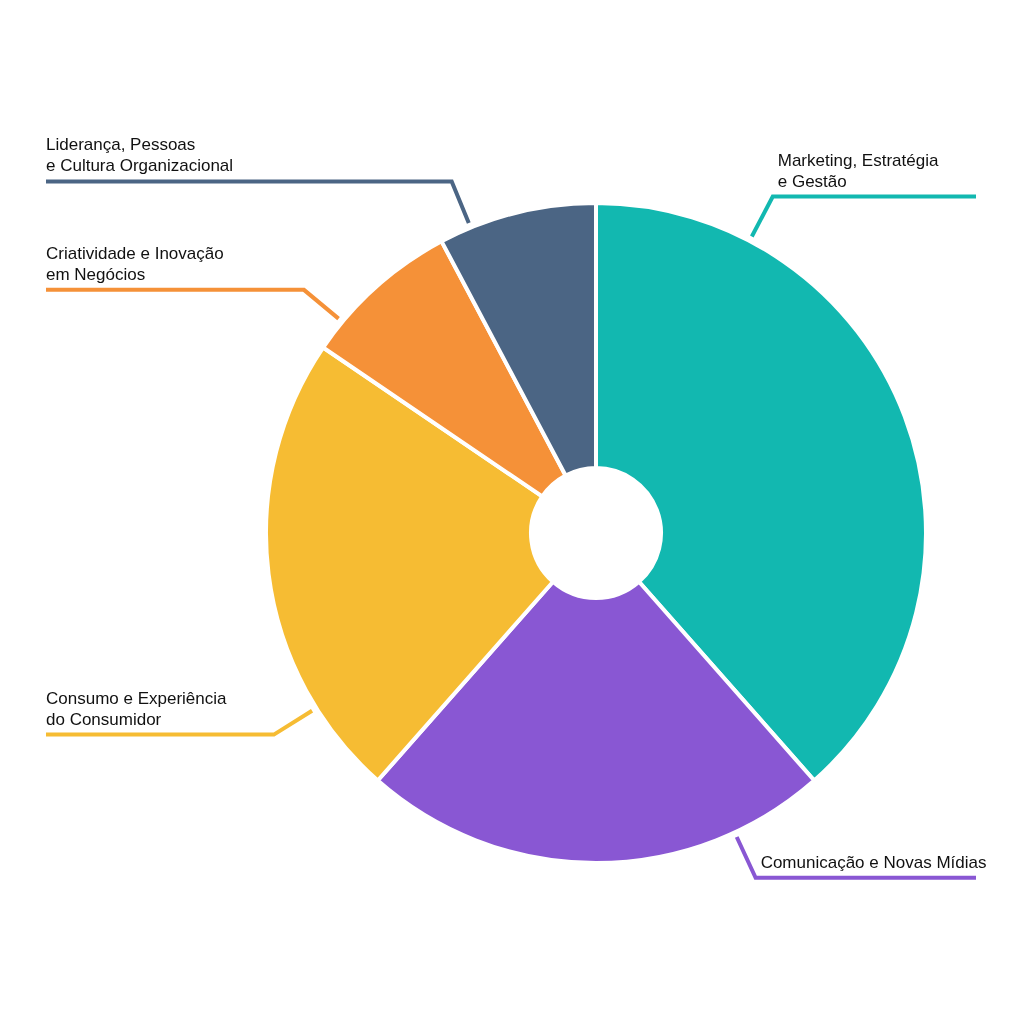  I want to click on slice-label: Criatividade e Inovação em Negócios, so click(135, 263).